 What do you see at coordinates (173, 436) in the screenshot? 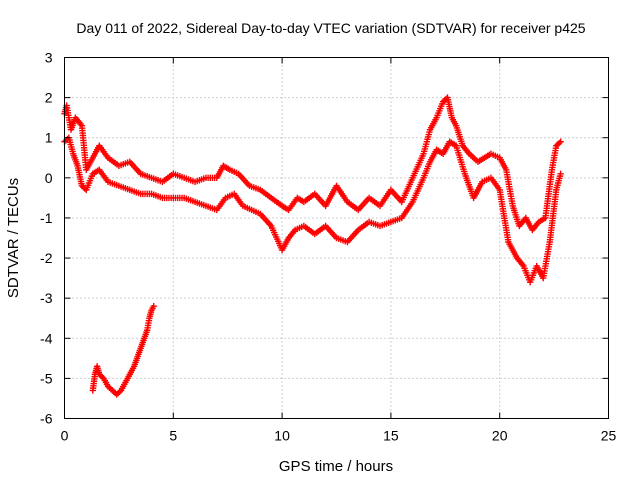
I see `x-tick-label: 5` at bounding box center [173, 436].